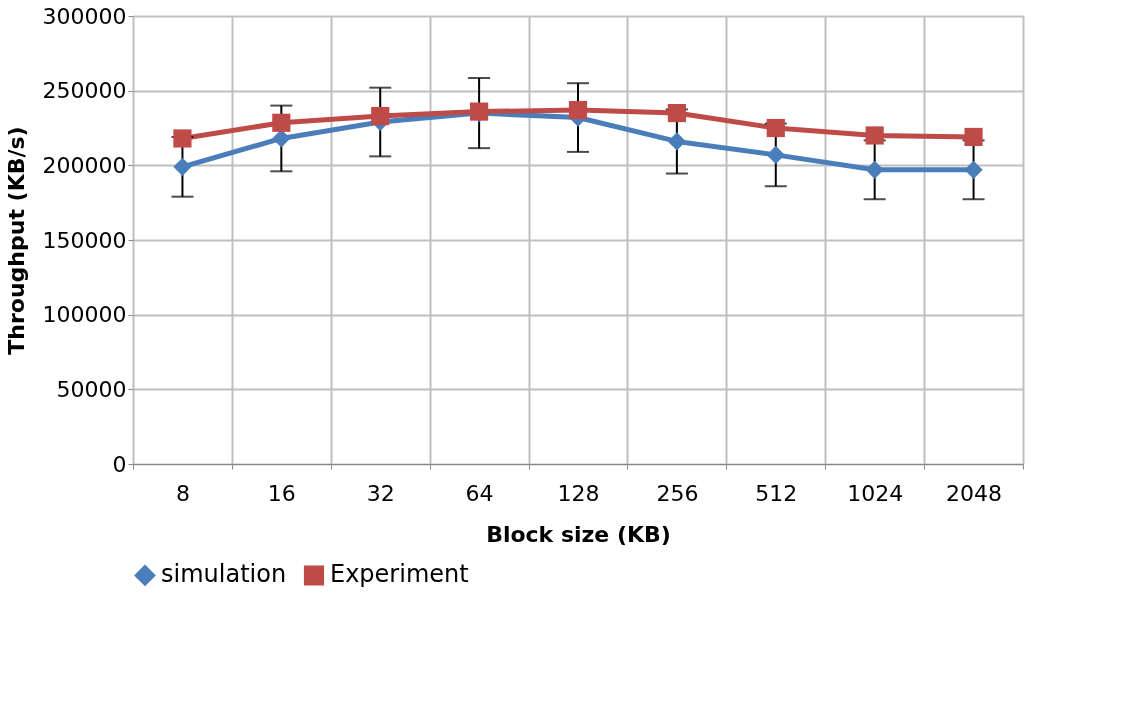  What do you see at coordinates (84, 165) in the screenshot?
I see `y-tick-label: 200000` at bounding box center [84, 165].